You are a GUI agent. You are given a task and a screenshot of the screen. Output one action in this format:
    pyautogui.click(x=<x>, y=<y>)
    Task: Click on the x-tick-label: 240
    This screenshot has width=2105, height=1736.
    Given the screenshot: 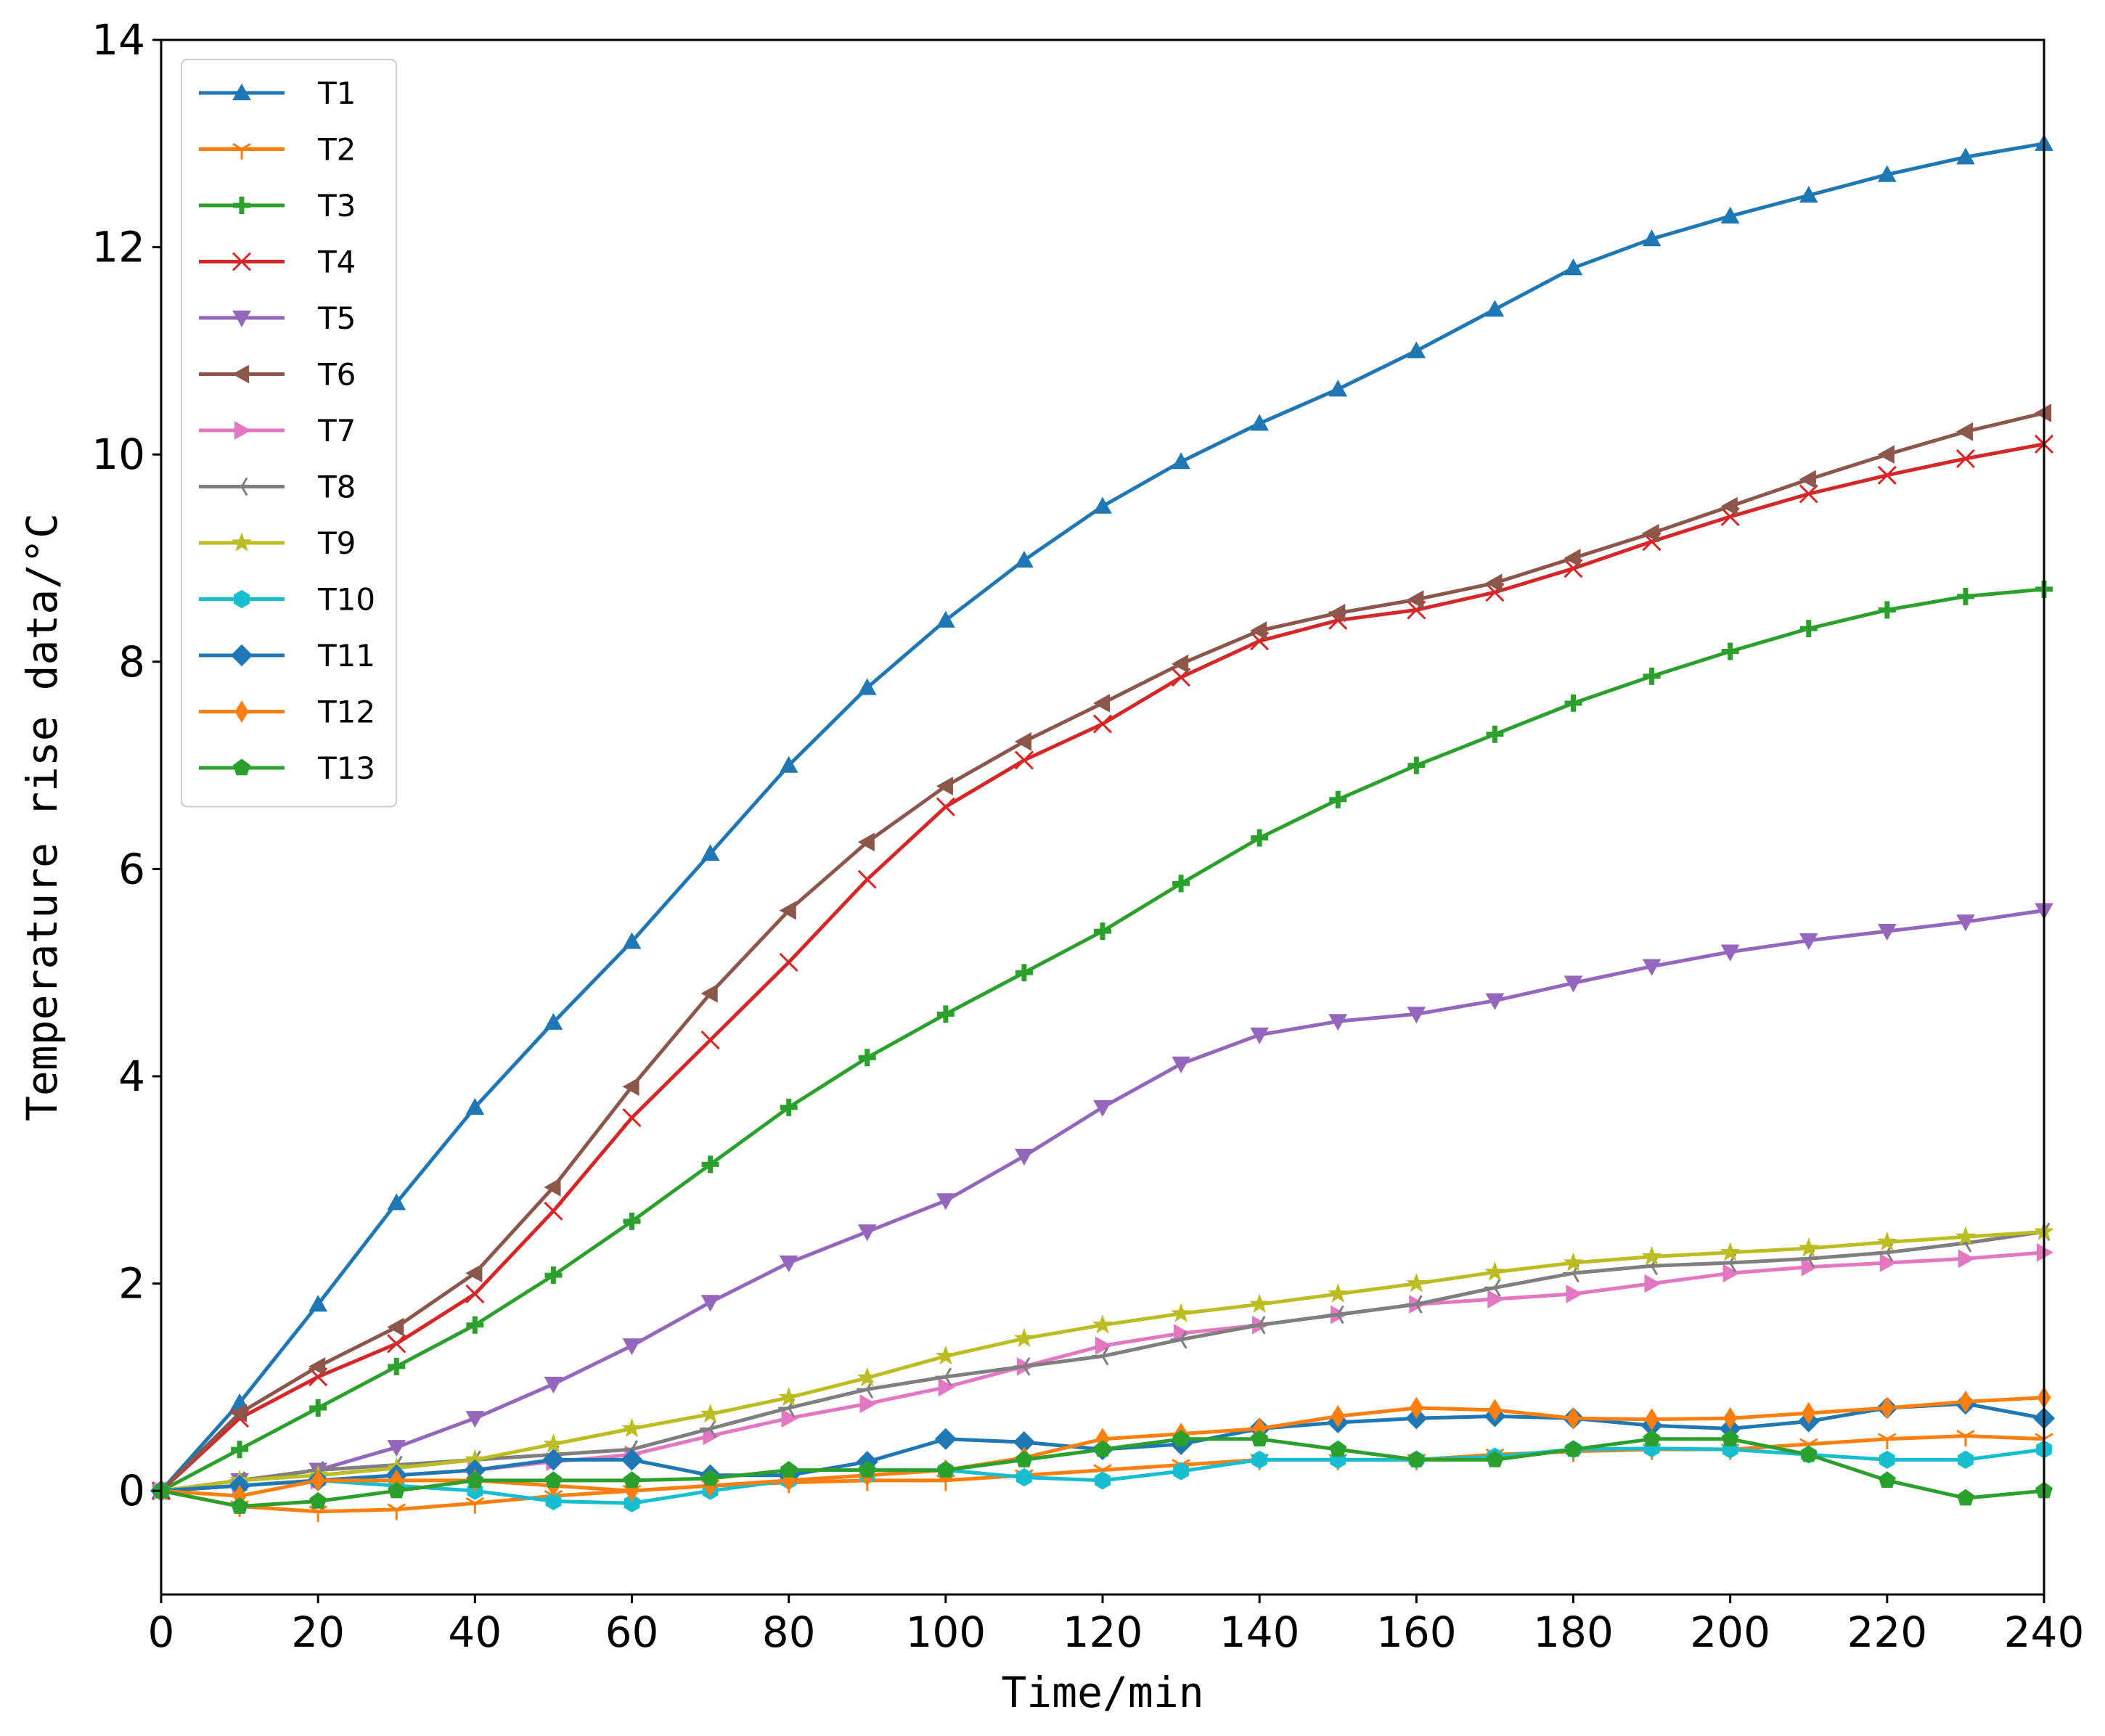 What is the action you would take?
    pyautogui.click(x=2044, y=1632)
    